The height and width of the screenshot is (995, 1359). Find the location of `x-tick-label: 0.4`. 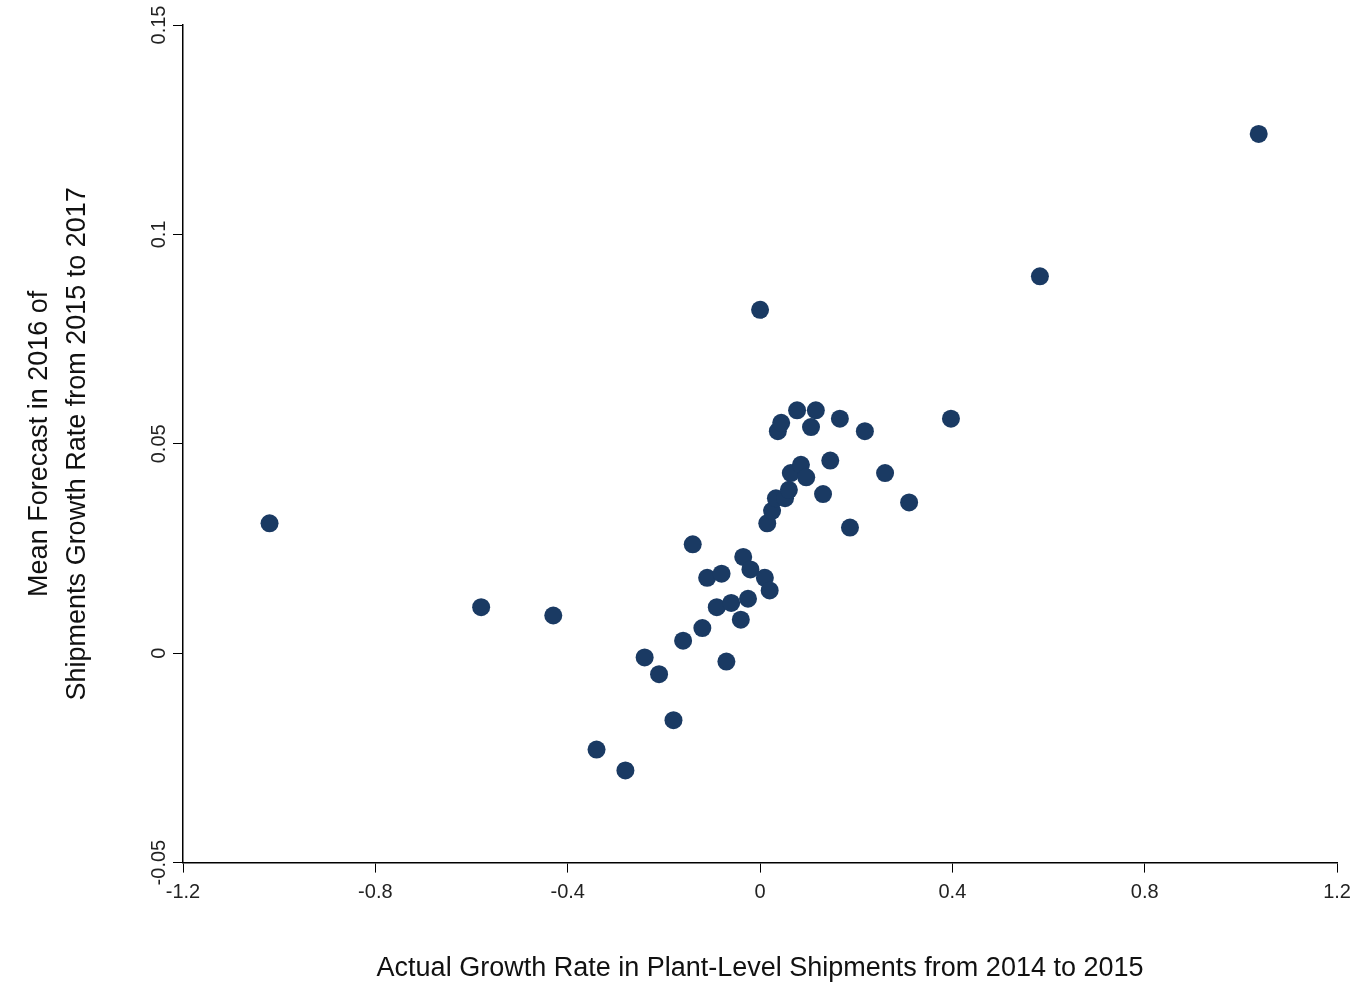

x-tick-label: 0.4 is located at coordinates (952, 891).